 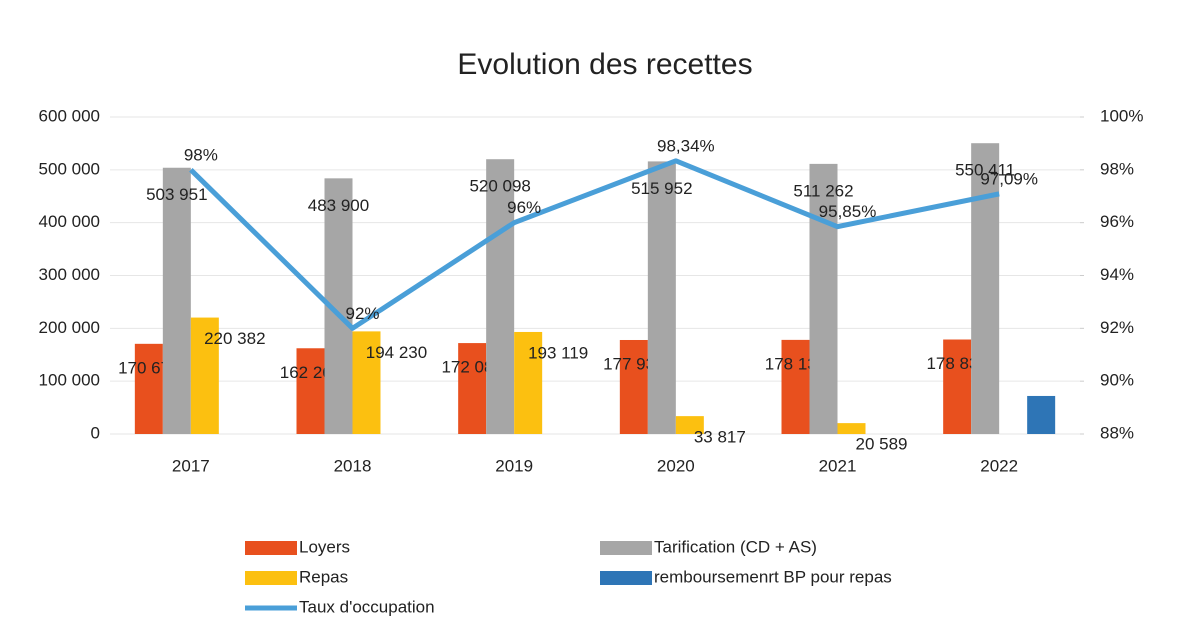 I want to click on y-tick-label: 400 000, so click(x=69, y=221).